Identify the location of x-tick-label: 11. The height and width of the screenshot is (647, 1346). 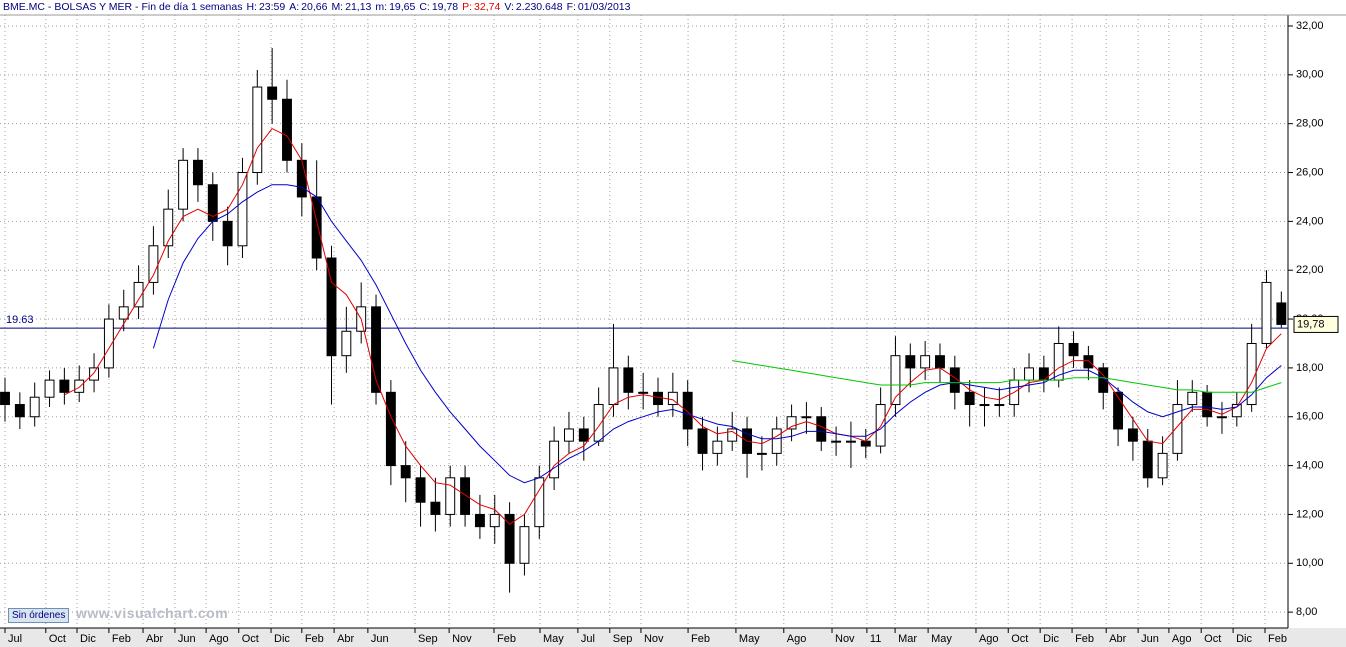
(875, 639).